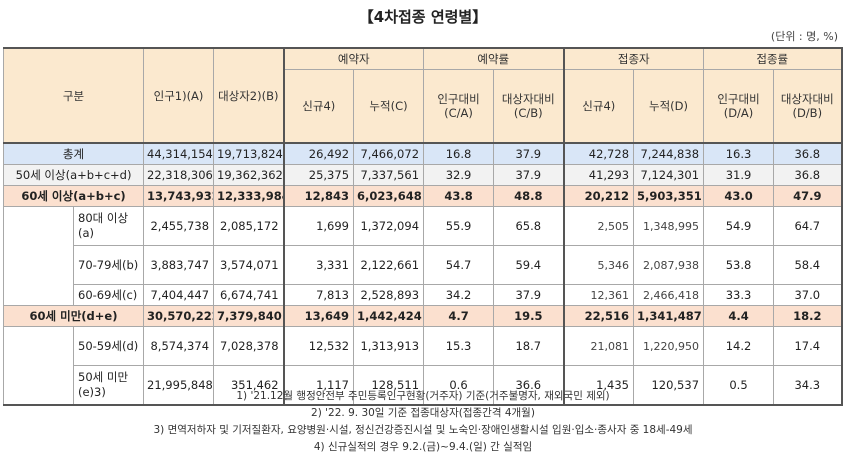  I want to click on res-rate-target-cell: 59.4, so click(529, 265).